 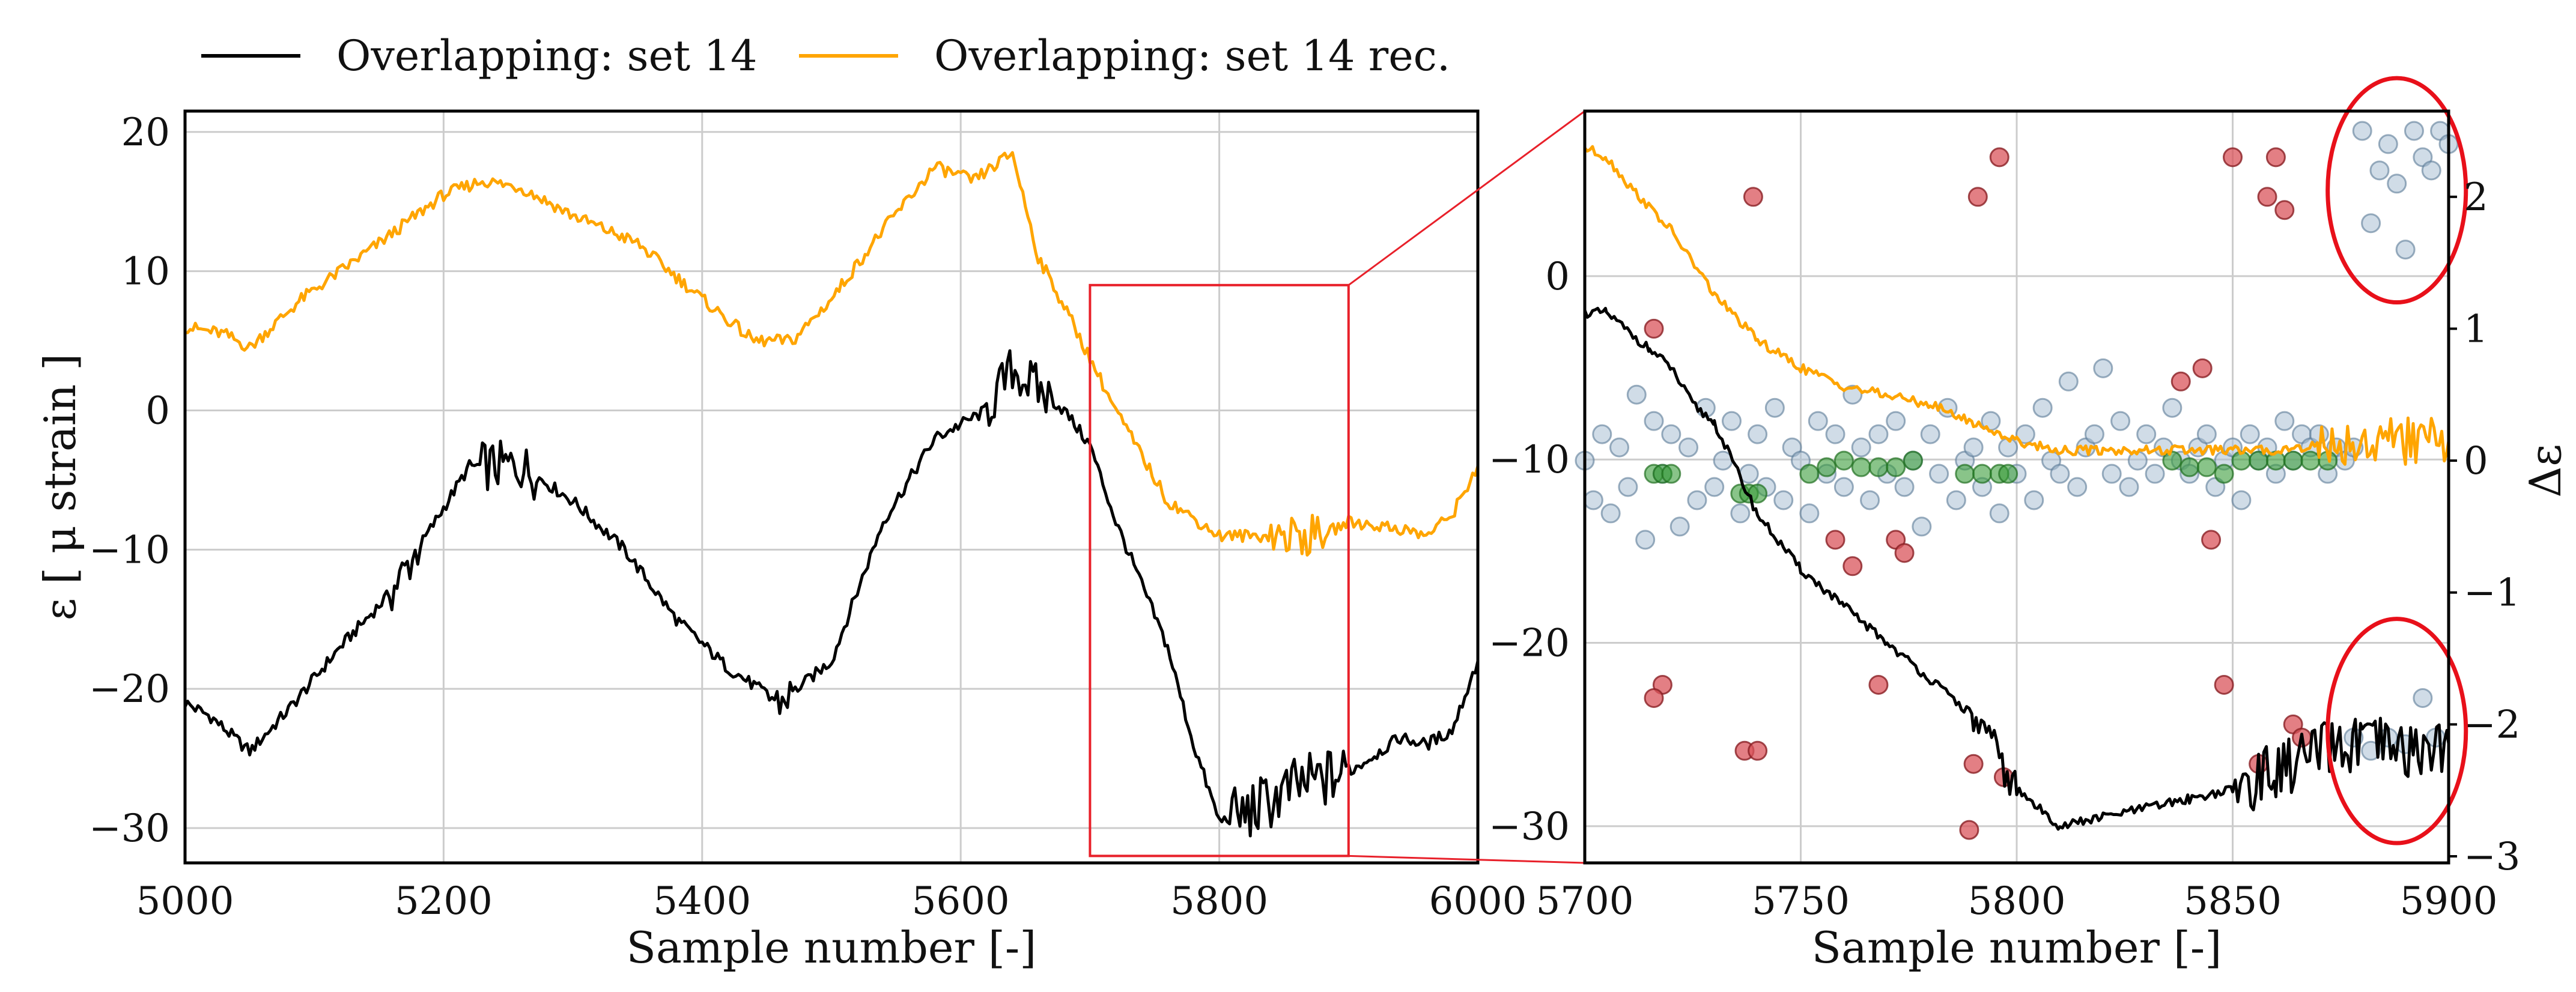 I want to click on right-x-tick-label: 5850, so click(x=2233, y=902).